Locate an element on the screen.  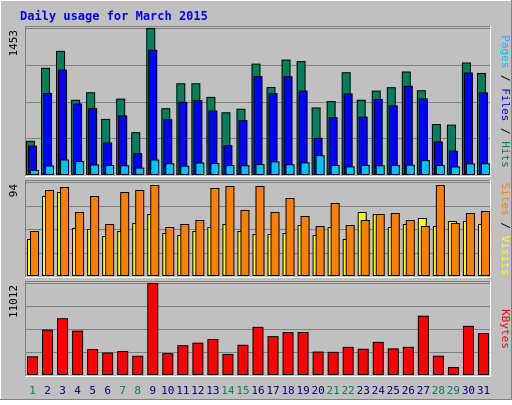
day-label: 24 is located at coordinates (379, 390).